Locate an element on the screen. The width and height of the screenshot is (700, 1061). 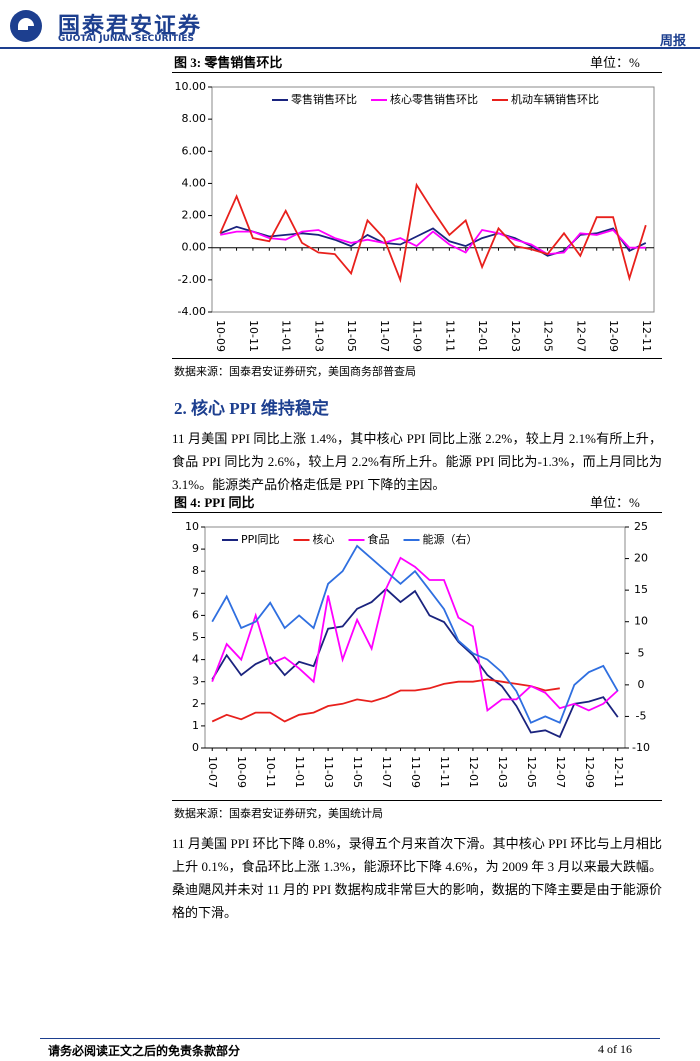
y-tick-label: -4.00 is located at coordinates (192, 311).